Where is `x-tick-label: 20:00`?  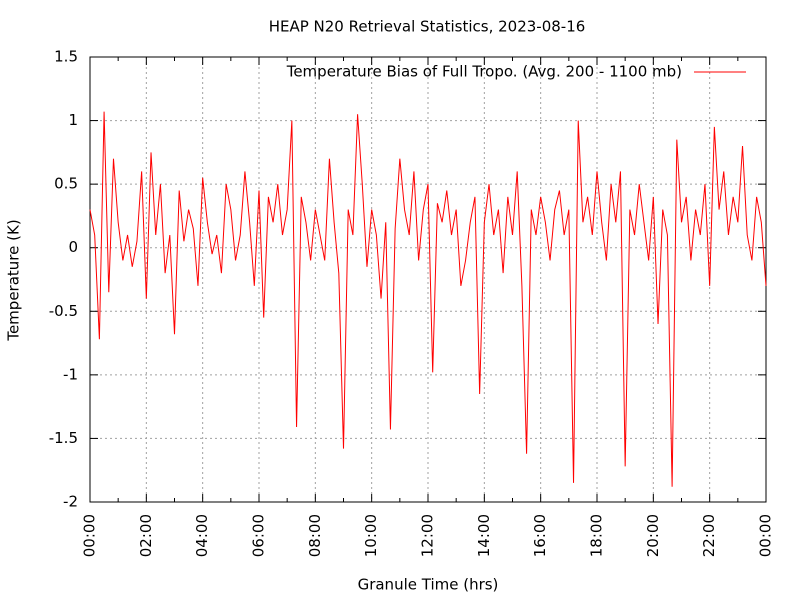
x-tick-label: 20:00 is located at coordinates (653, 535).